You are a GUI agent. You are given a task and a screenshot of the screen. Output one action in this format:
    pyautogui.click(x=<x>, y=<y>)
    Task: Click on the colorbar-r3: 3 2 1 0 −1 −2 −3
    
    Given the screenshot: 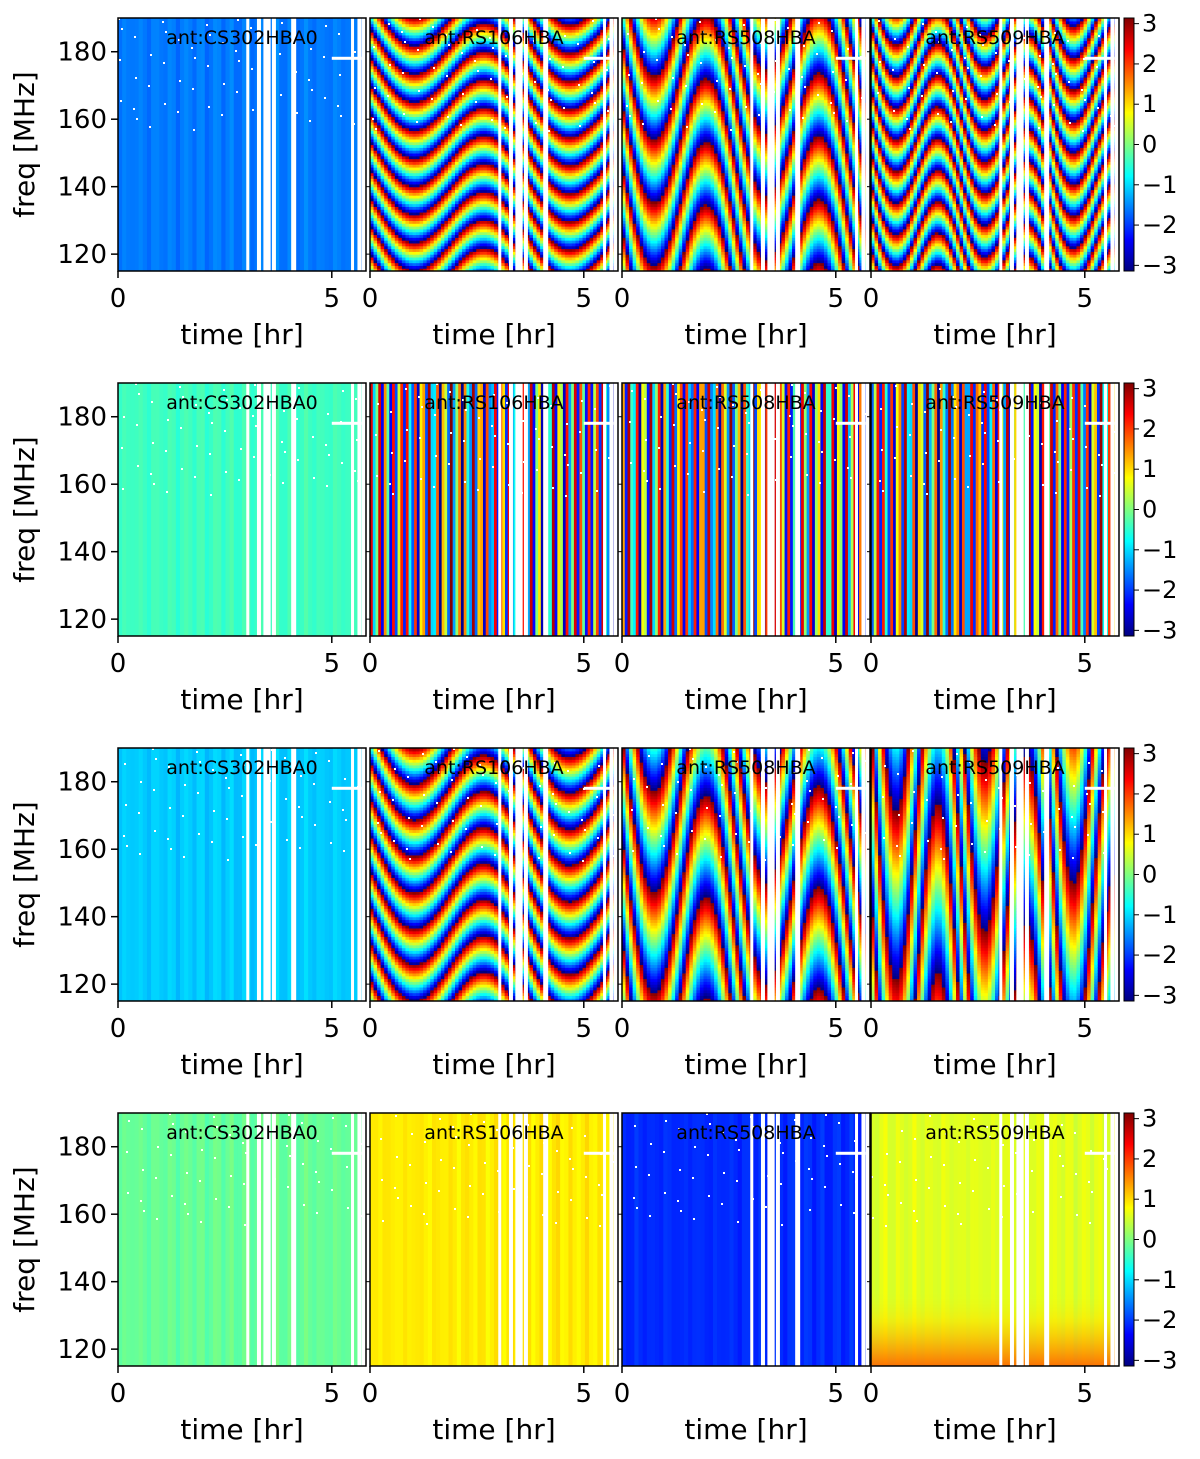 What is the action you would take?
    pyautogui.click(x=1150, y=874)
    